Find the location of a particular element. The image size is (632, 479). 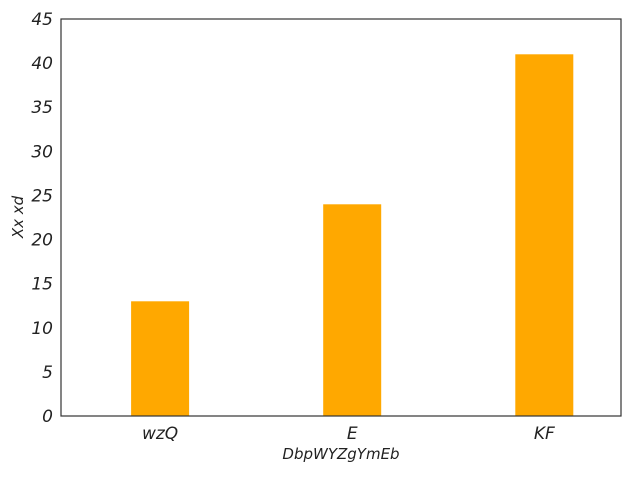

x-tick-label-KF: KF is located at coordinates (544, 434).